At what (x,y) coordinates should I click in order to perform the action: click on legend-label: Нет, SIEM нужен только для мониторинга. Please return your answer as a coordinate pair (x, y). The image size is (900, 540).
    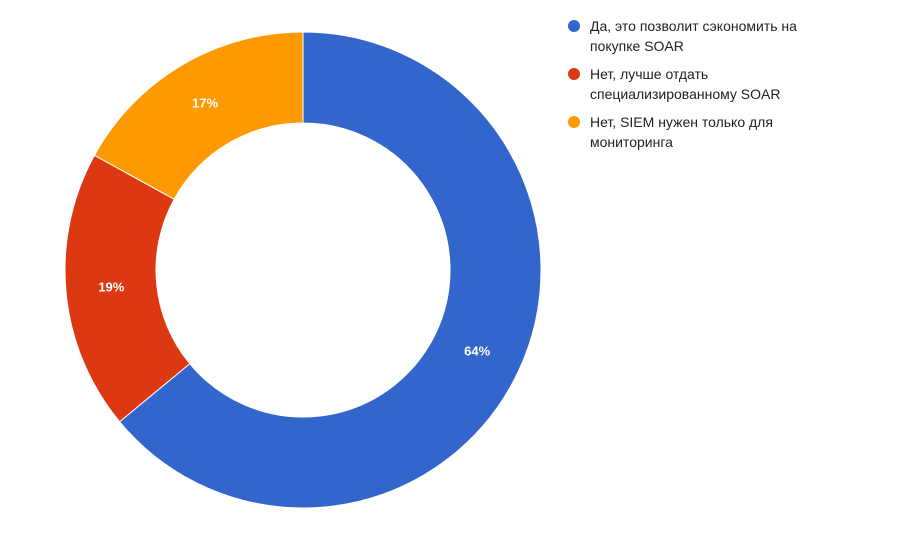
    Looking at the image, I should click on (681, 132).